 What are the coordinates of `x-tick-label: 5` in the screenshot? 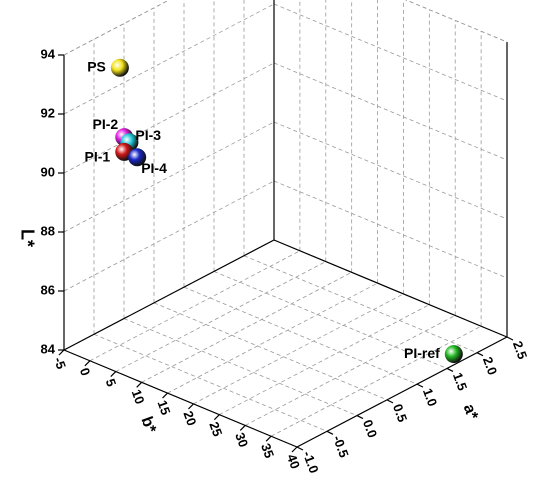 It's located at (111, 383).